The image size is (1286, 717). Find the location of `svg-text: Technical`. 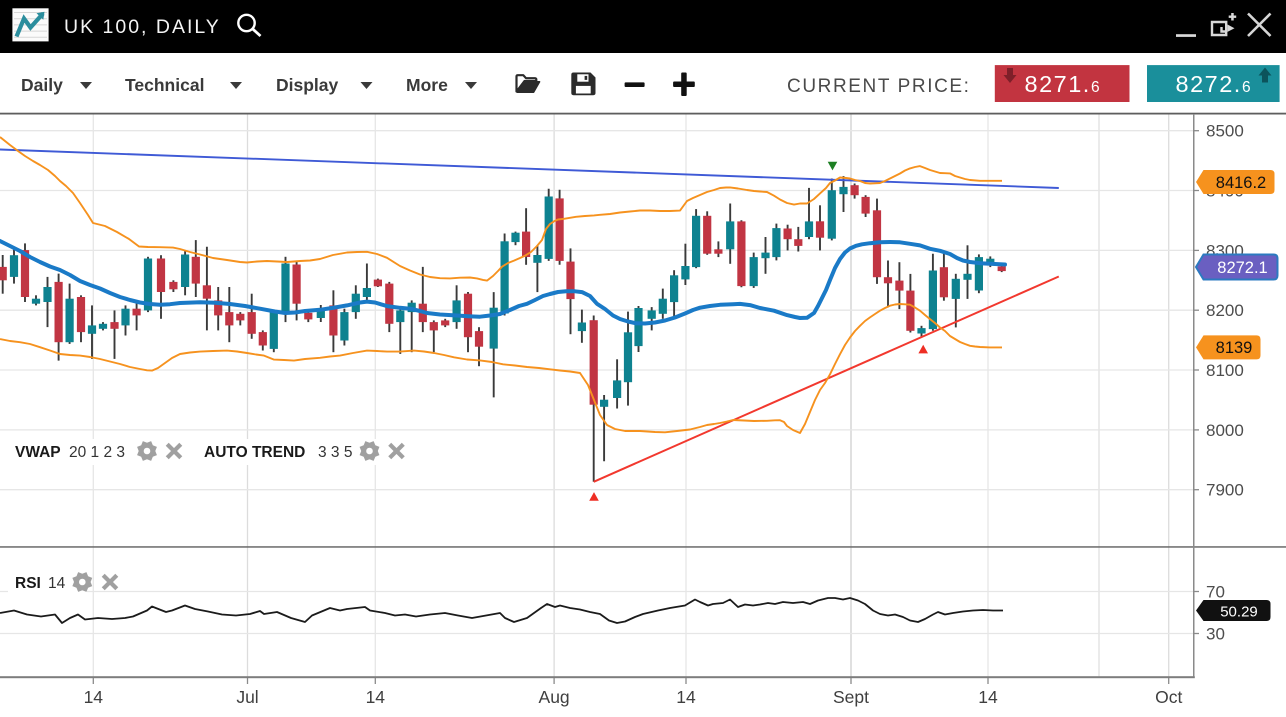

svg-text: Technical is located at coordinates (164, 85).